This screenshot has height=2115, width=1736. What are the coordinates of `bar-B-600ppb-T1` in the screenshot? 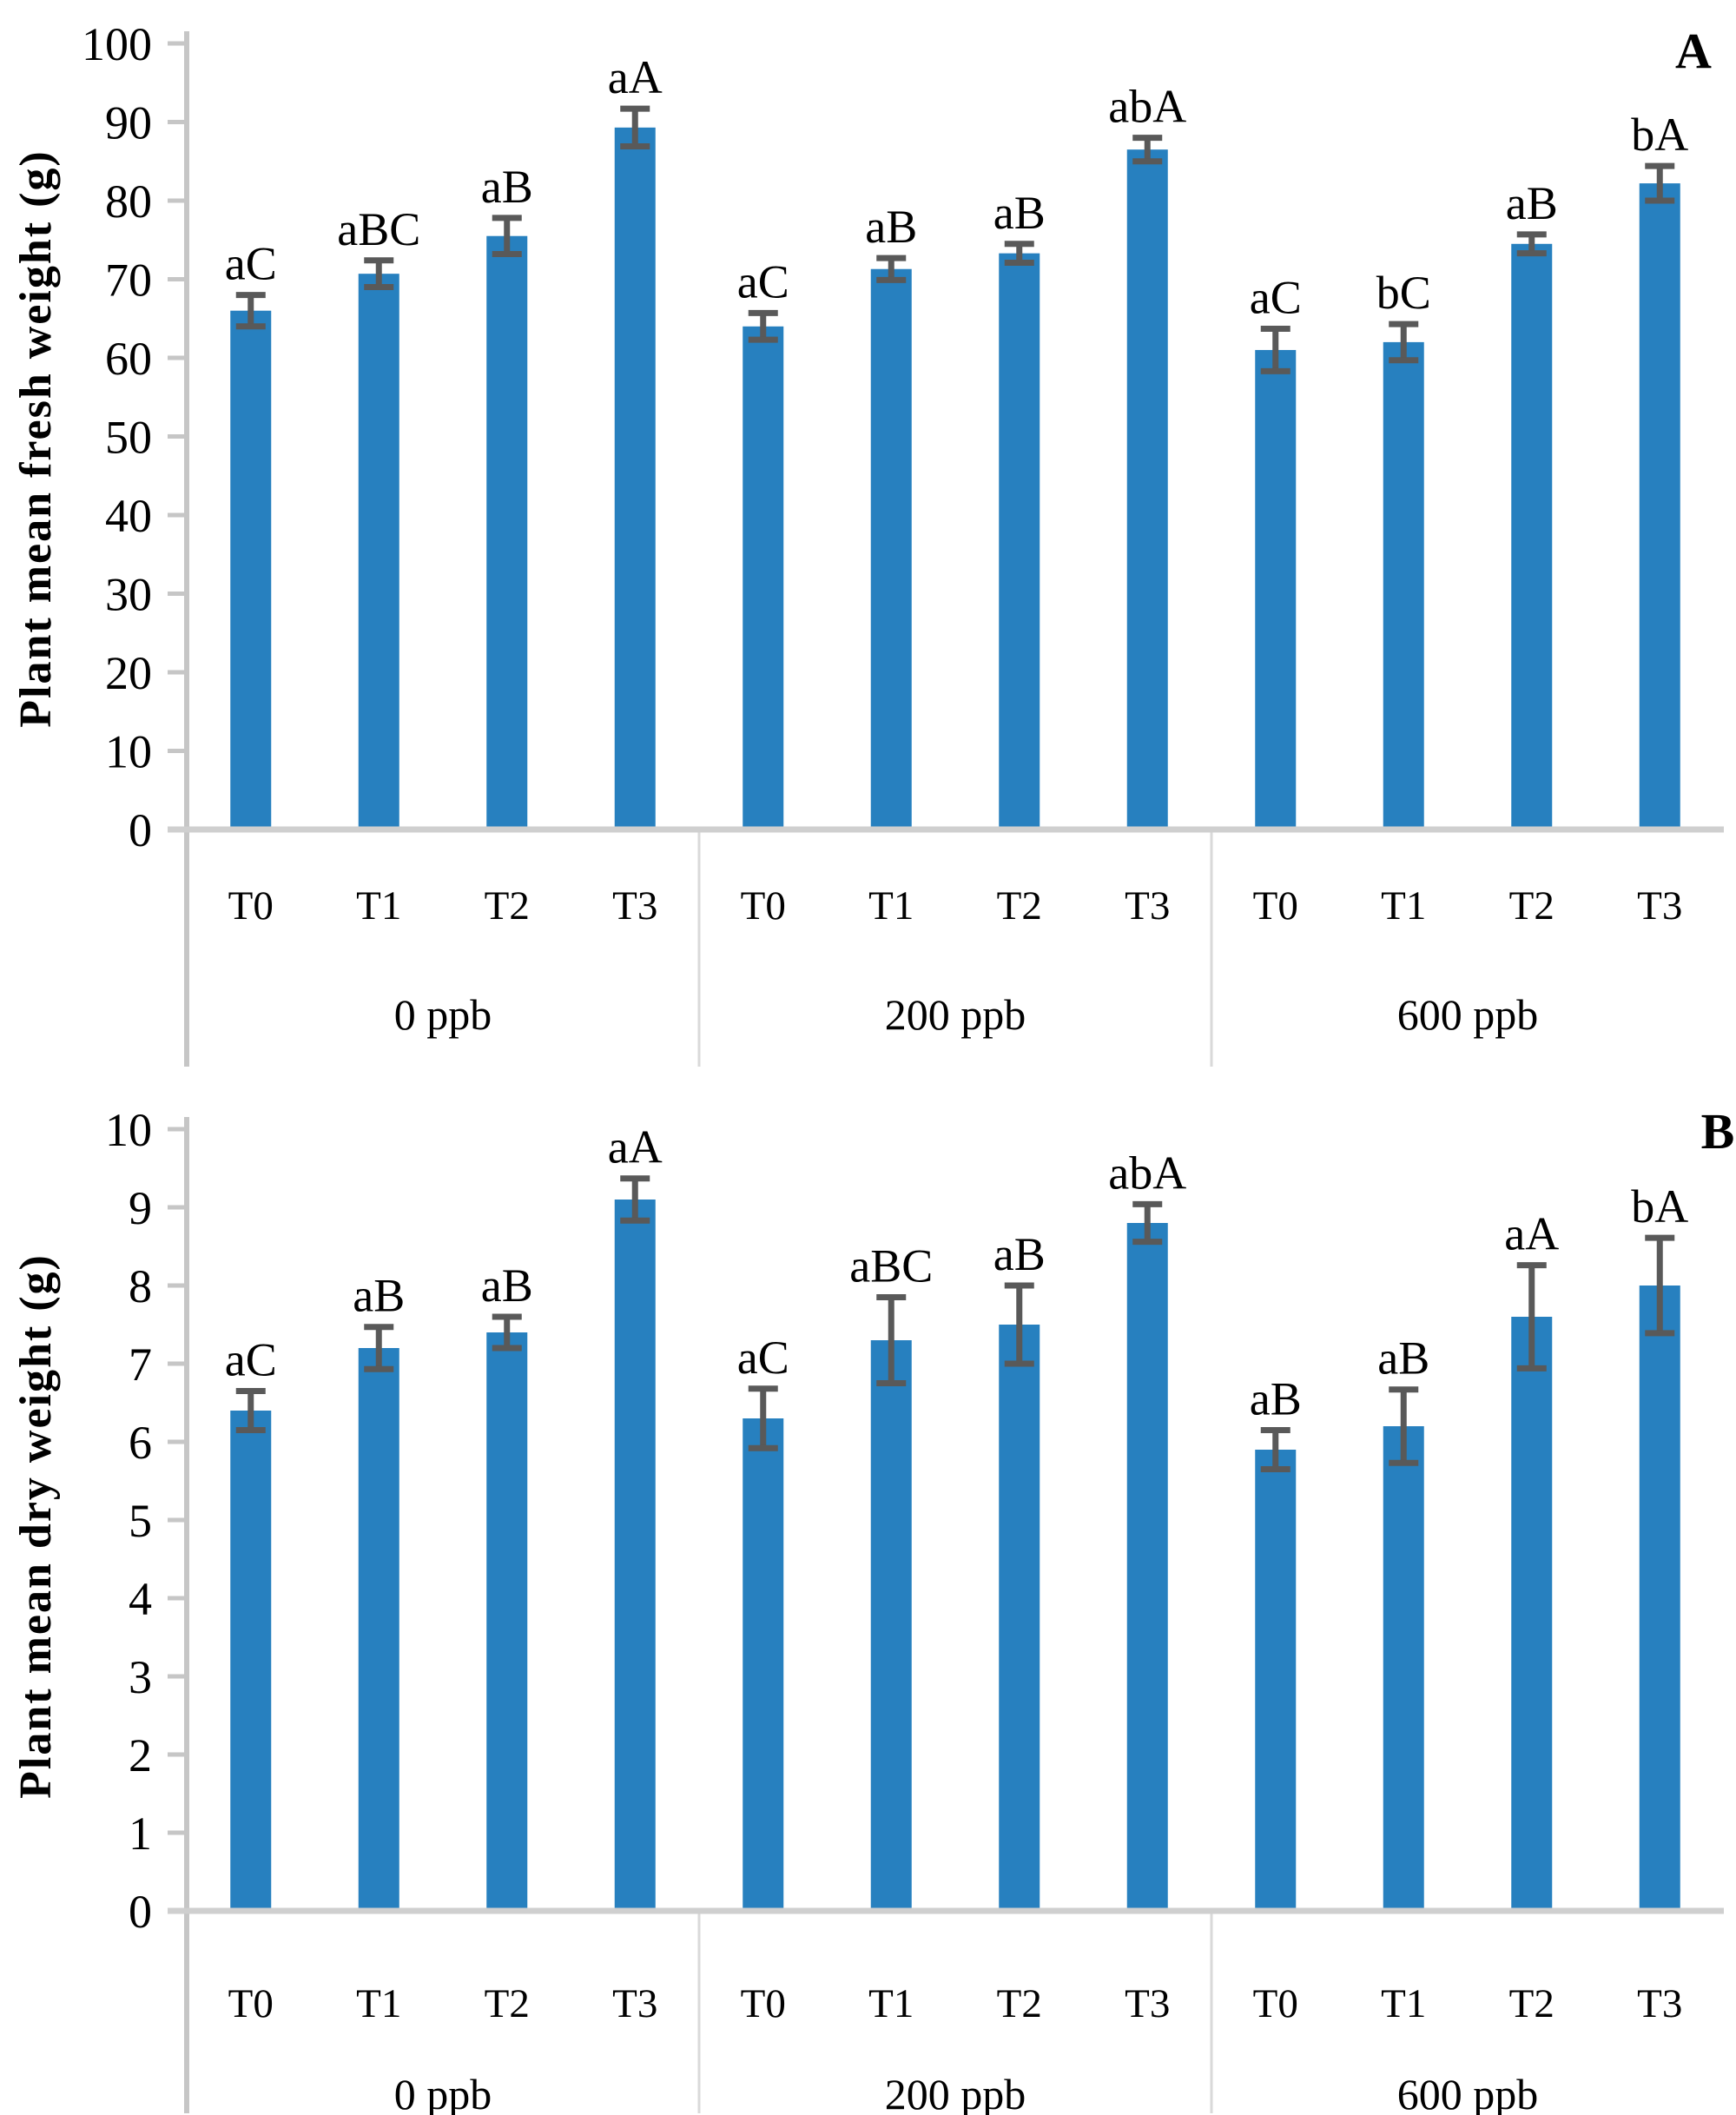 It's located at (1403, 1668).